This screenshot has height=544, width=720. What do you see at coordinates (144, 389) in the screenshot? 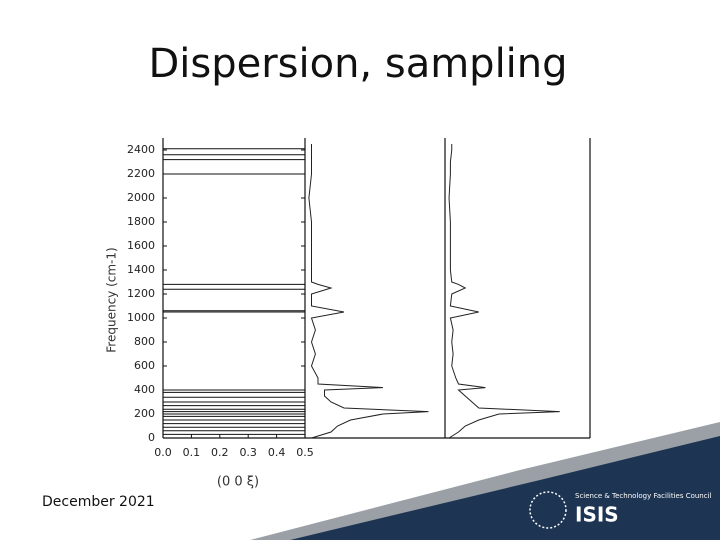
I see `y-tick-label: 400` at bounding box center [144, 389].